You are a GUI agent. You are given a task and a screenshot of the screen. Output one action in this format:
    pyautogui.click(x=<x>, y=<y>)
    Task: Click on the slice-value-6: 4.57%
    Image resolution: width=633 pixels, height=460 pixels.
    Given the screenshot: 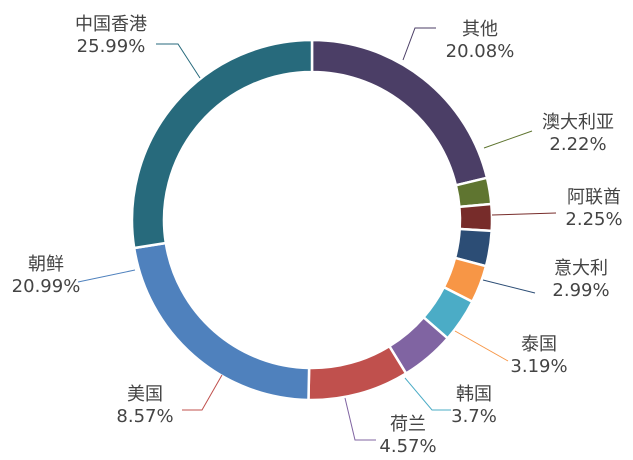 What is the action you would take?
    pyautogui.click(x=407, y=446)
    